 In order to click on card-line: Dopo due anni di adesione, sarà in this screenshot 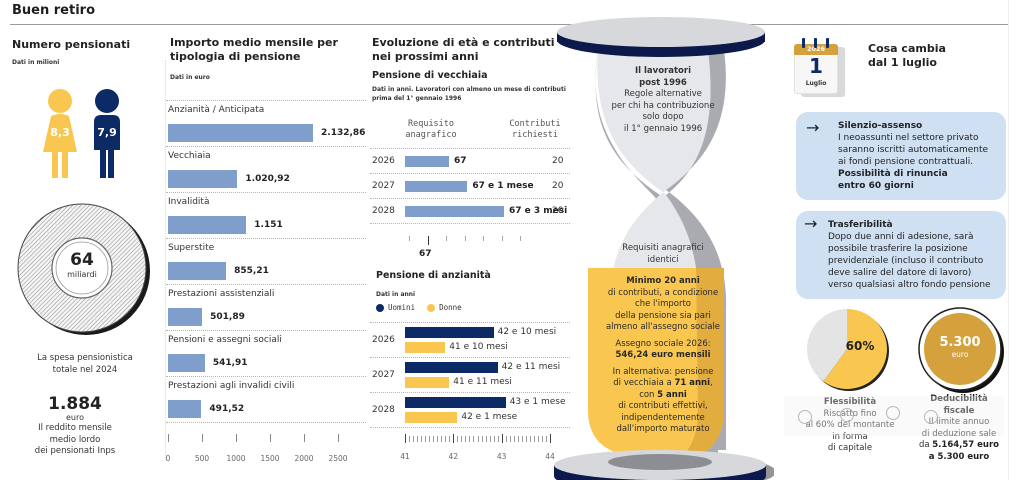, I will do `click(901, 237)`.